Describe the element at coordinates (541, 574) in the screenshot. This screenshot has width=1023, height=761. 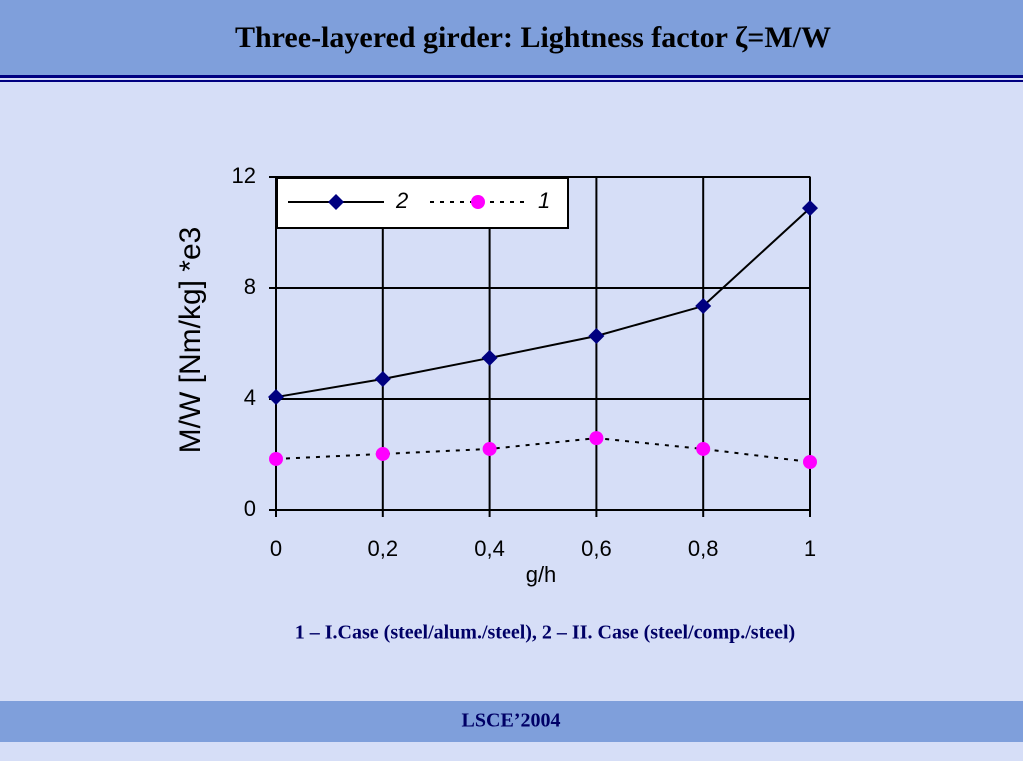
I see `x-axis-label: g/h` at that location.